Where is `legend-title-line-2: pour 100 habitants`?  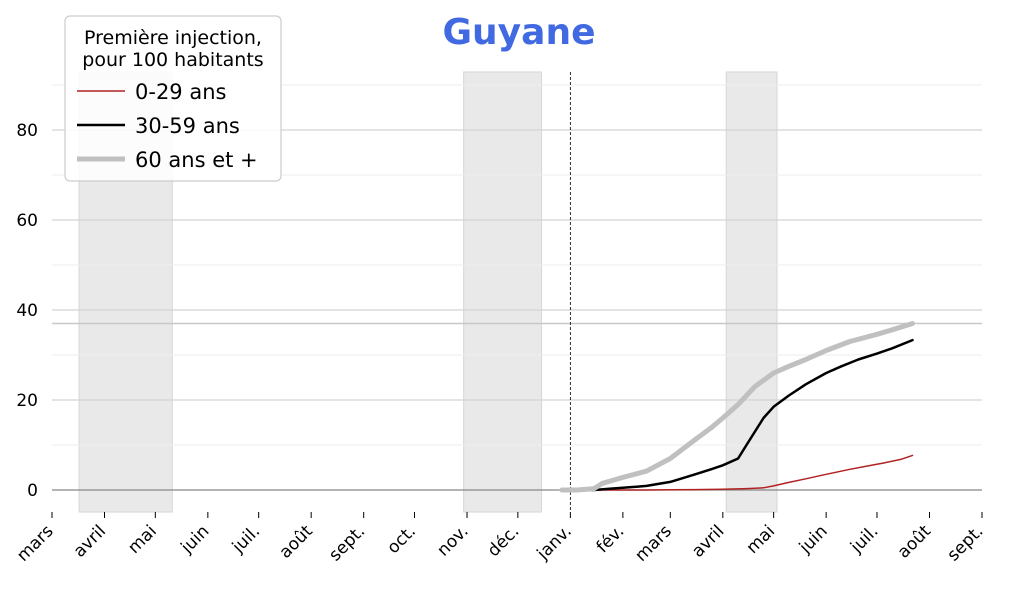
legend-title-line-2: pour 100 habitants is located at coordinates (172, 60).